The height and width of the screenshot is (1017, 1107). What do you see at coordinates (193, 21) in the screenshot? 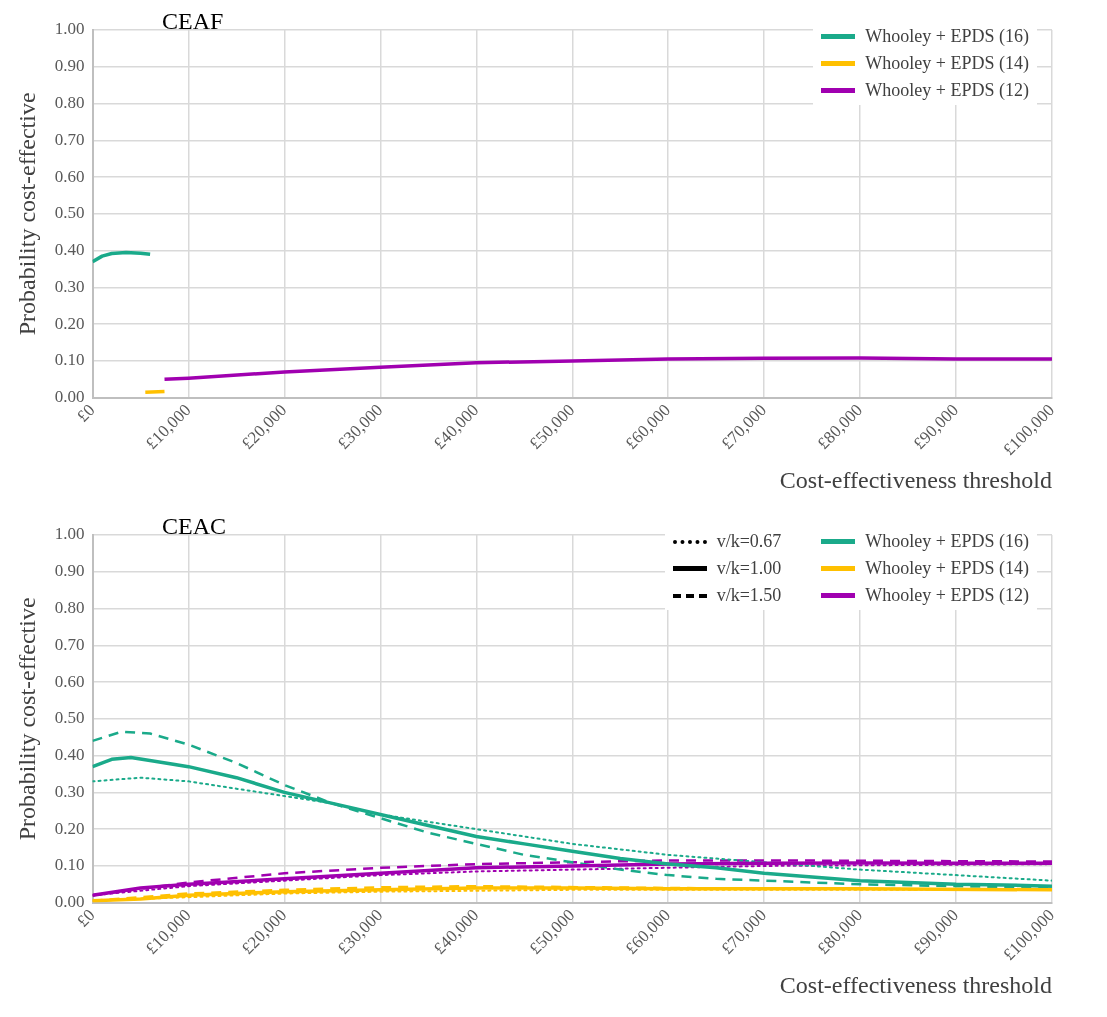
I see `chart-title: CEAF` at bounding box center [193, 21].